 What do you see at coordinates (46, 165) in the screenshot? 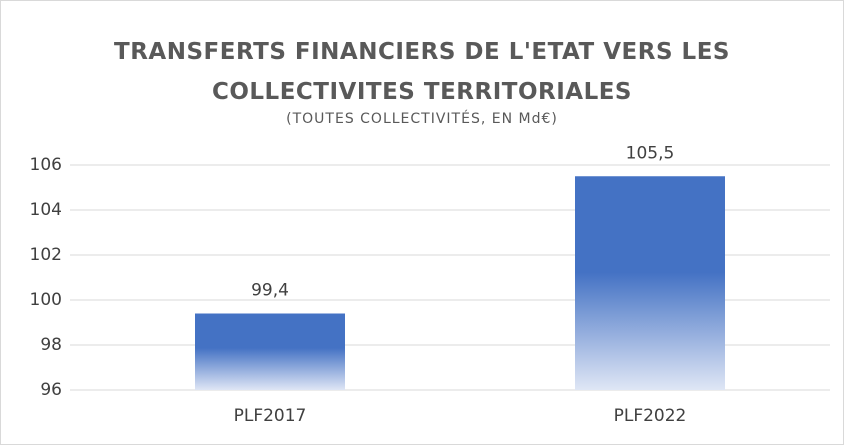
I see `y-tick-label: 106` at bounding box center [46, 165].